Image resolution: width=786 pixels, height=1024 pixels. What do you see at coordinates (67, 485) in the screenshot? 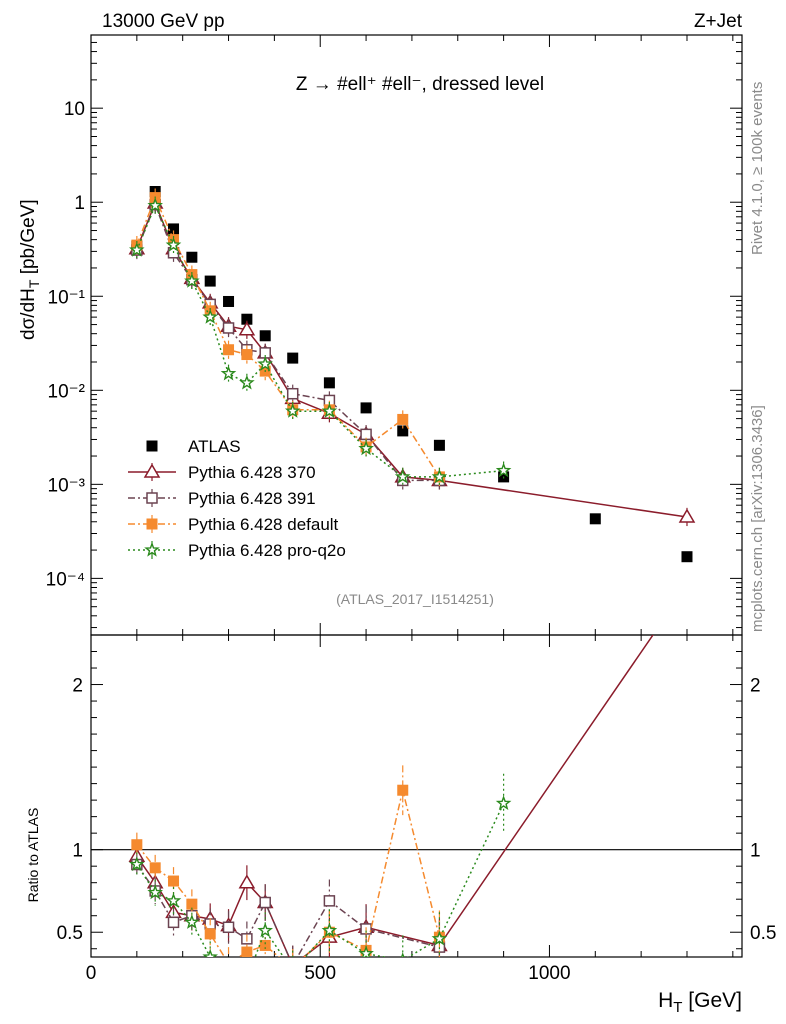
I see `main-y-tick-label: 10⁻³` at bounding box center [67, 485].